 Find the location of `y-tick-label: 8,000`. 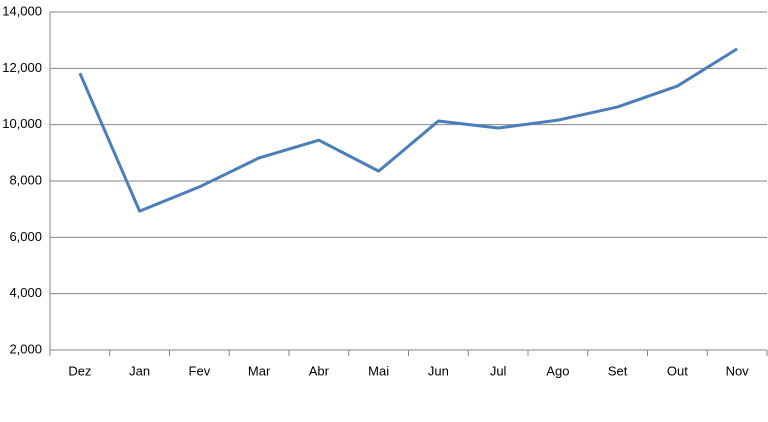

y-tick-label: 8,000 is located at coordinates (25, 179).